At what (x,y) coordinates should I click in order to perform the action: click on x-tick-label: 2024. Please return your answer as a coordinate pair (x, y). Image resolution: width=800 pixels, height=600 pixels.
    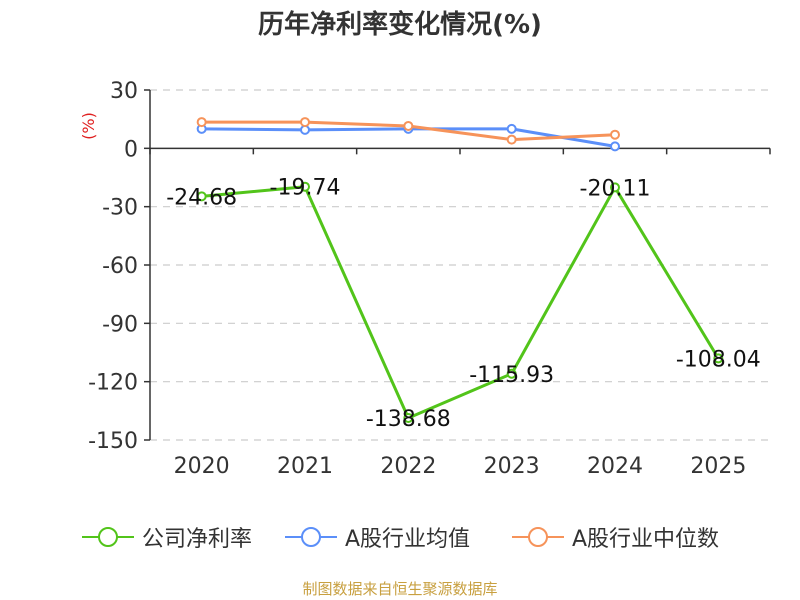
    Looking at the image, I should click on (615, 466).